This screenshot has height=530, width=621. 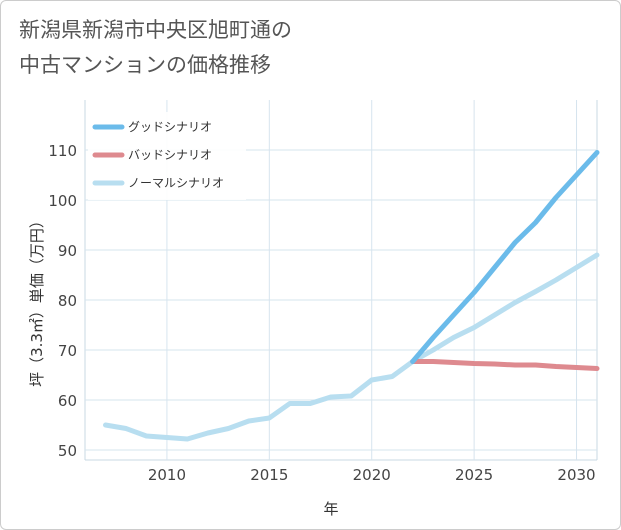 I want to click on legend-label: ノーマルシナリオ, so click(x=176, y=183).